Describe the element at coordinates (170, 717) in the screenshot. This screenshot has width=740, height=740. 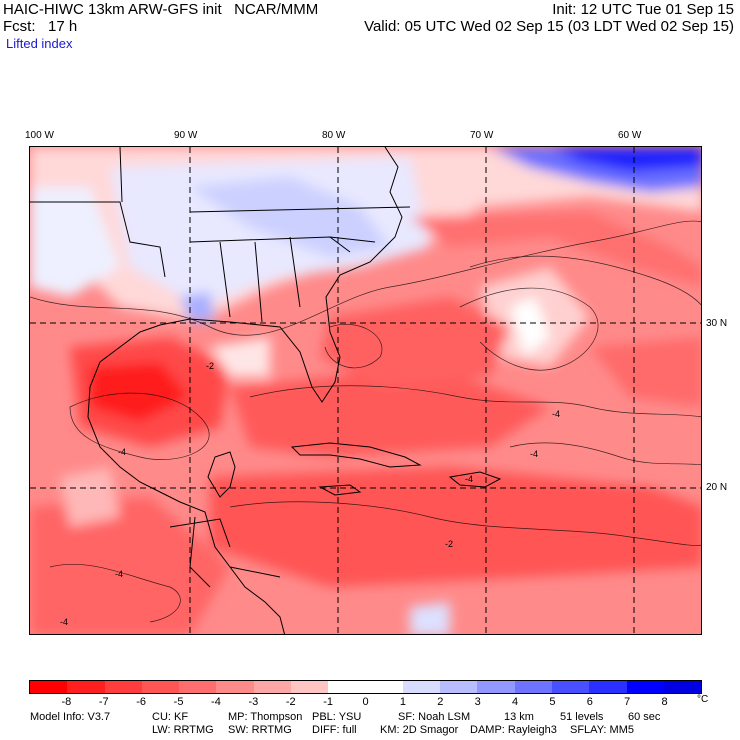
I see `model-info-item: CU: KF` at that location.